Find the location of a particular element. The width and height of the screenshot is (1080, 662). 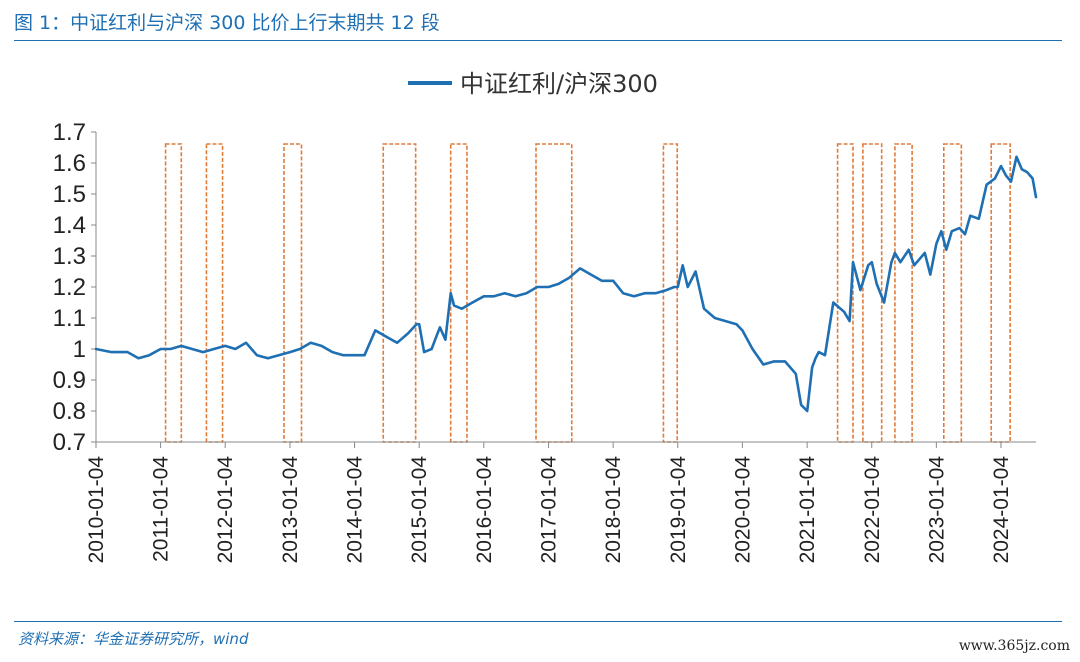

y-tick-label: 0.8 is located at coordinates (69, 411).